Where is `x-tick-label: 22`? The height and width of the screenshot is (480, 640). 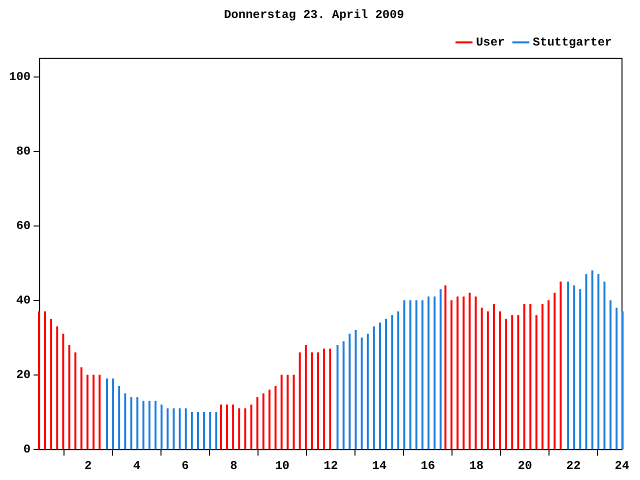
x-tick-label: 22 is located at coordinates (573, 465).